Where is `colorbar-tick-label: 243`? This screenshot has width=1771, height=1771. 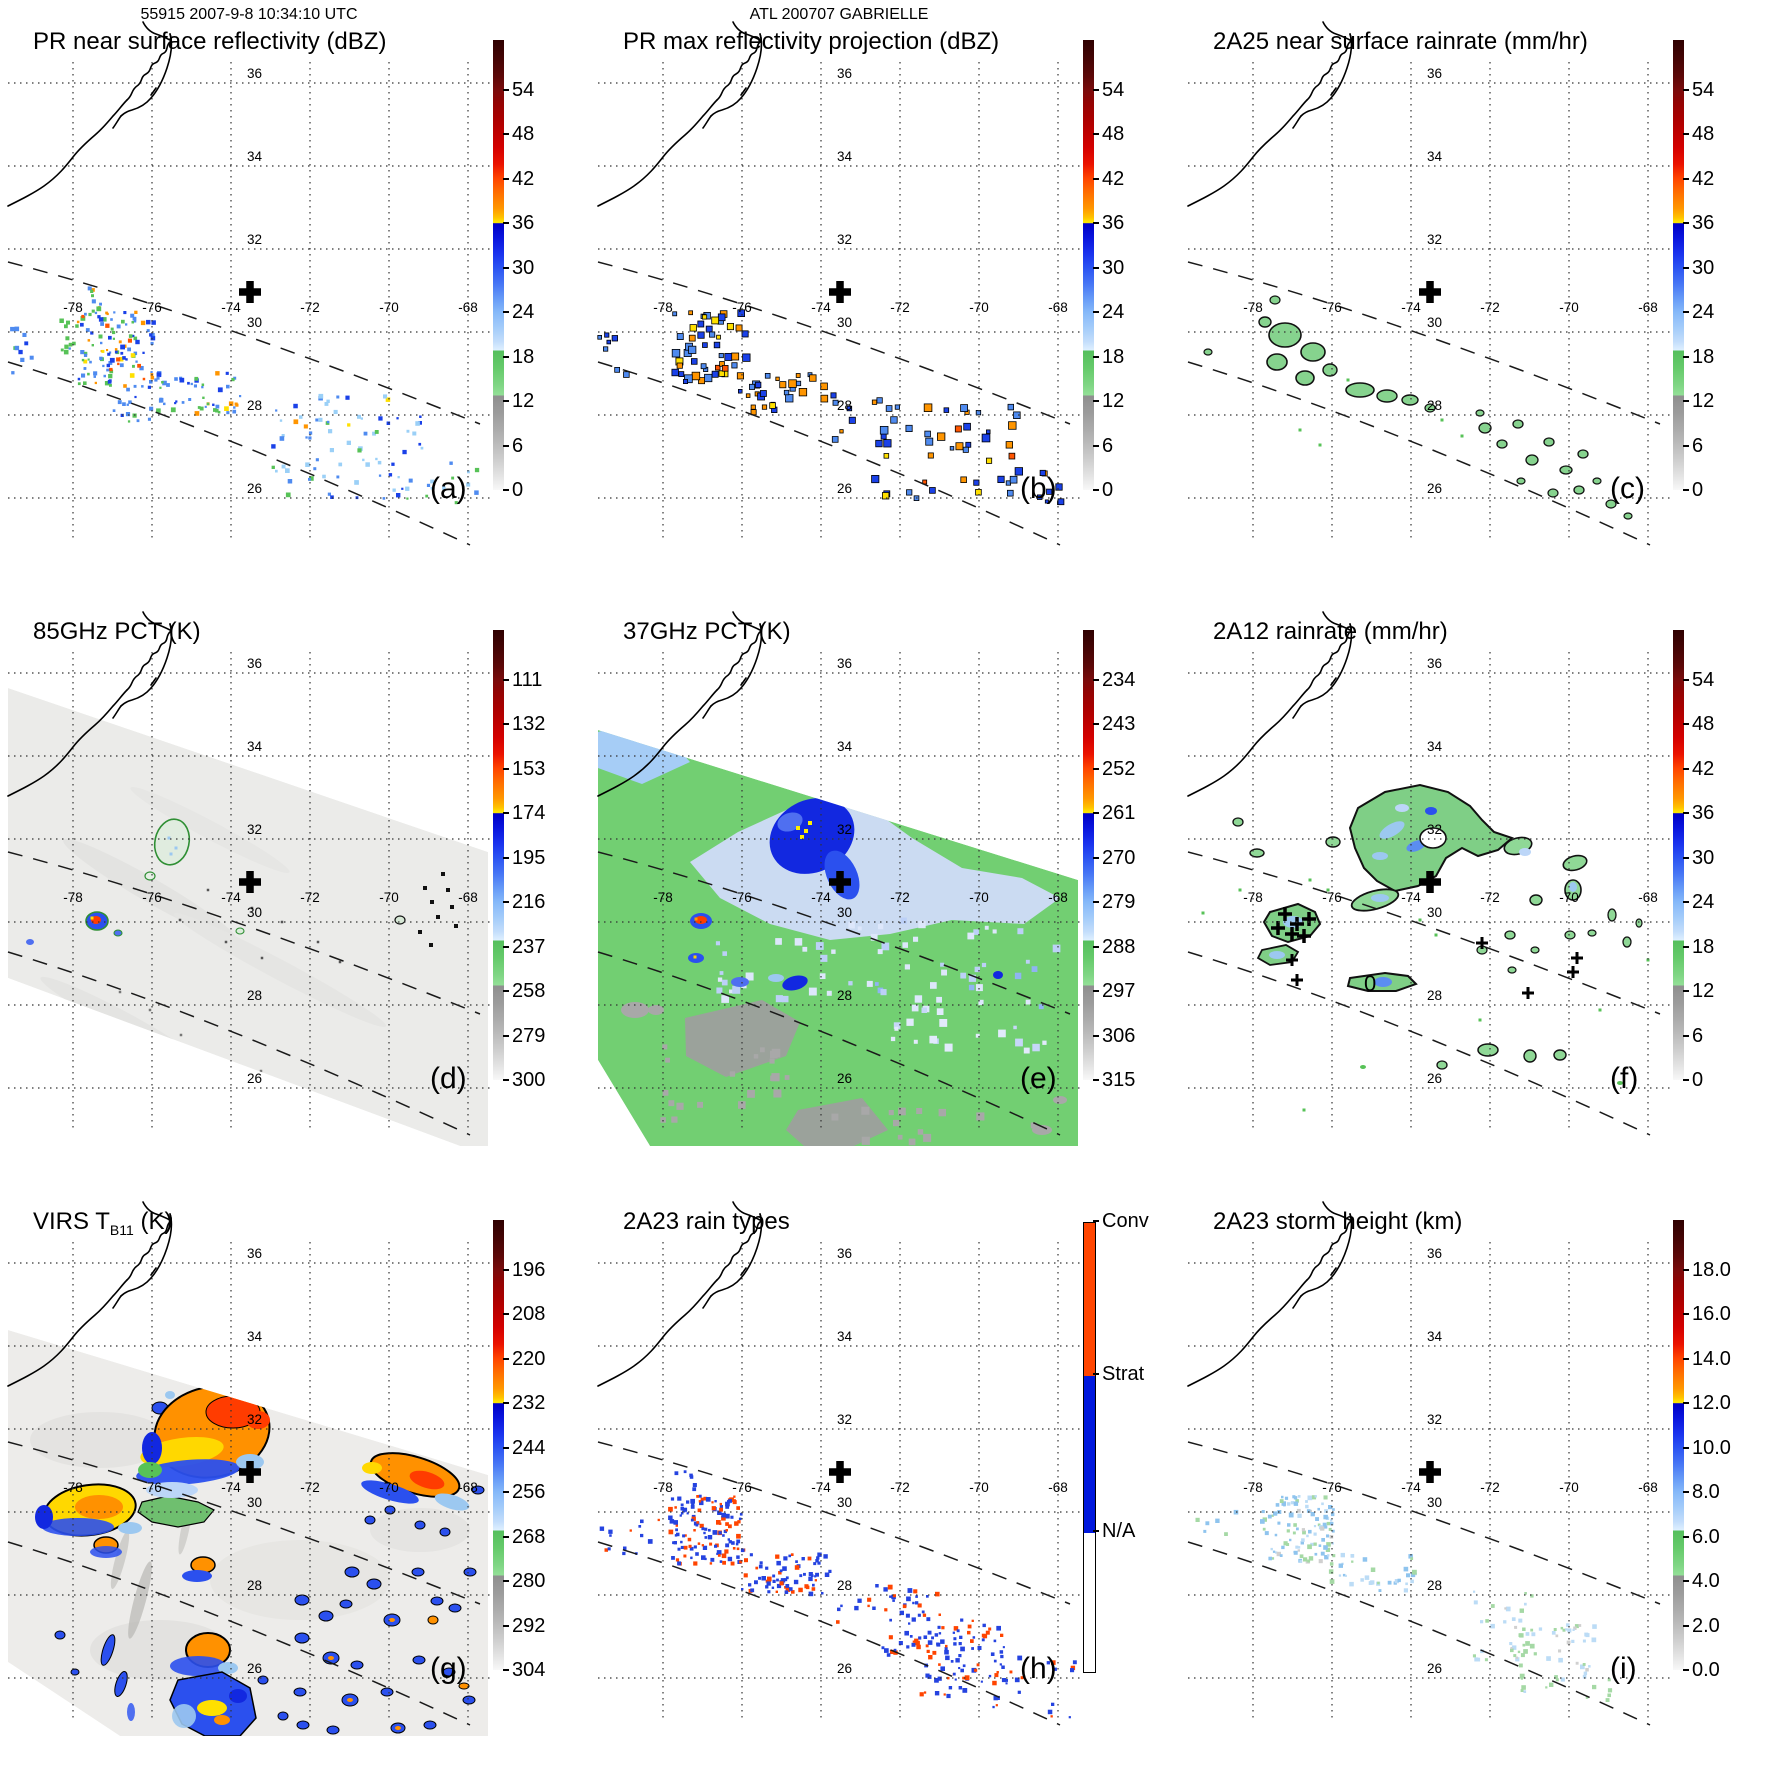
colorbar-tick-label: 243 is located at coordinates (1132, 724).